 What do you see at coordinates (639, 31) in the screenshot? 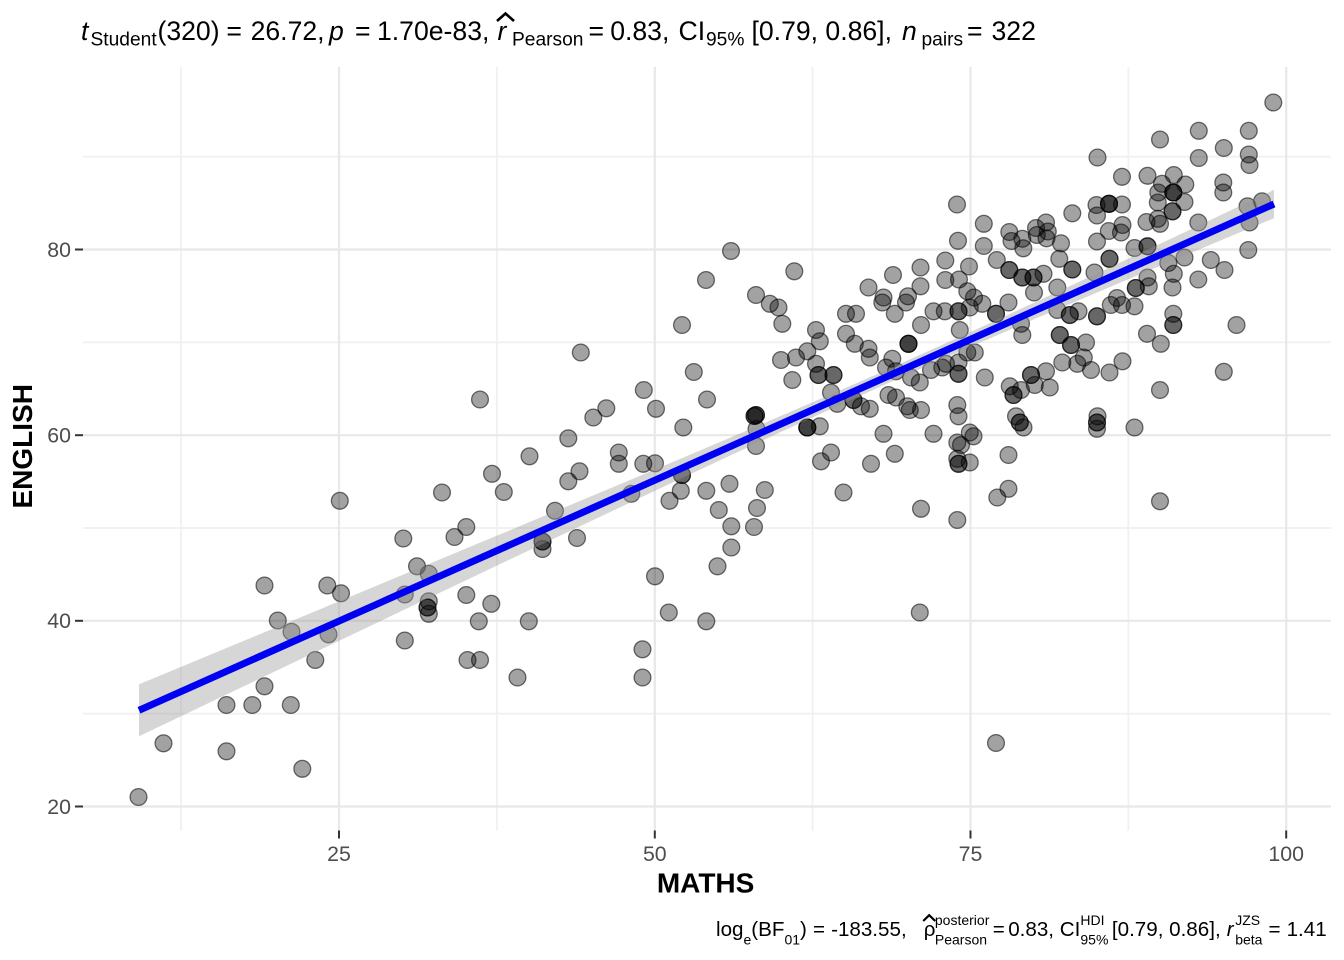
I see `svg-text: 0.83,` at bounding box center [639, 31].